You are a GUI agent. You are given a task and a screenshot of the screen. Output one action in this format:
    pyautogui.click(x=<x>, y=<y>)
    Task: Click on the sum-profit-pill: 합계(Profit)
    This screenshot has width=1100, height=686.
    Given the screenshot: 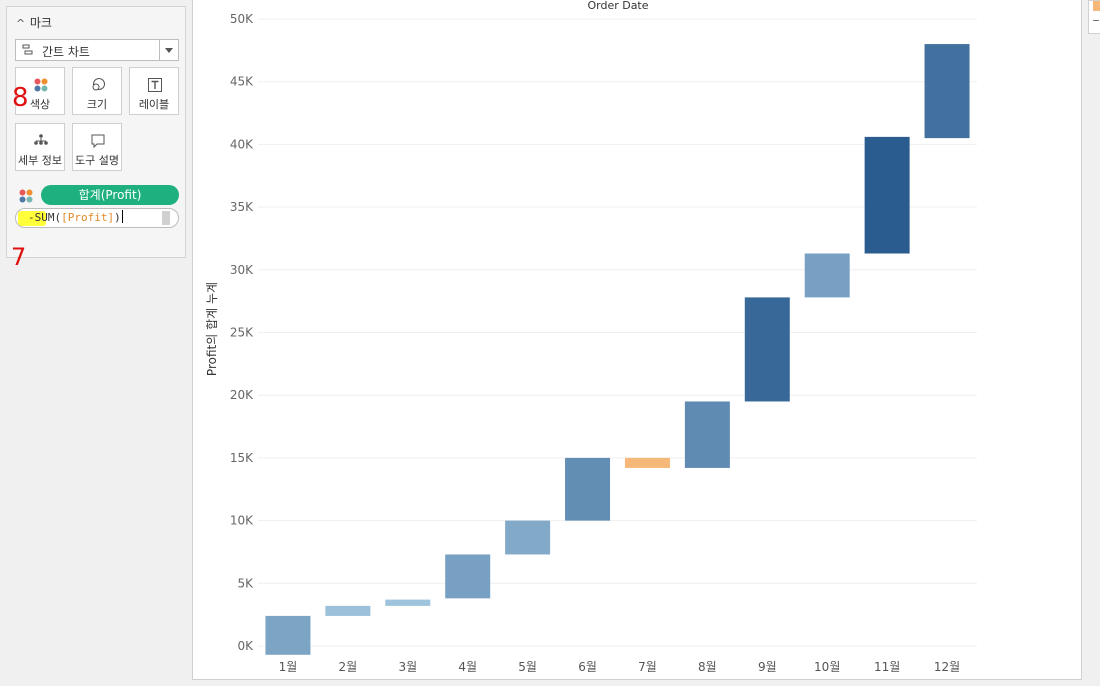 What is the action you would take?
    pyautogui.click(x=110, y=195)
    